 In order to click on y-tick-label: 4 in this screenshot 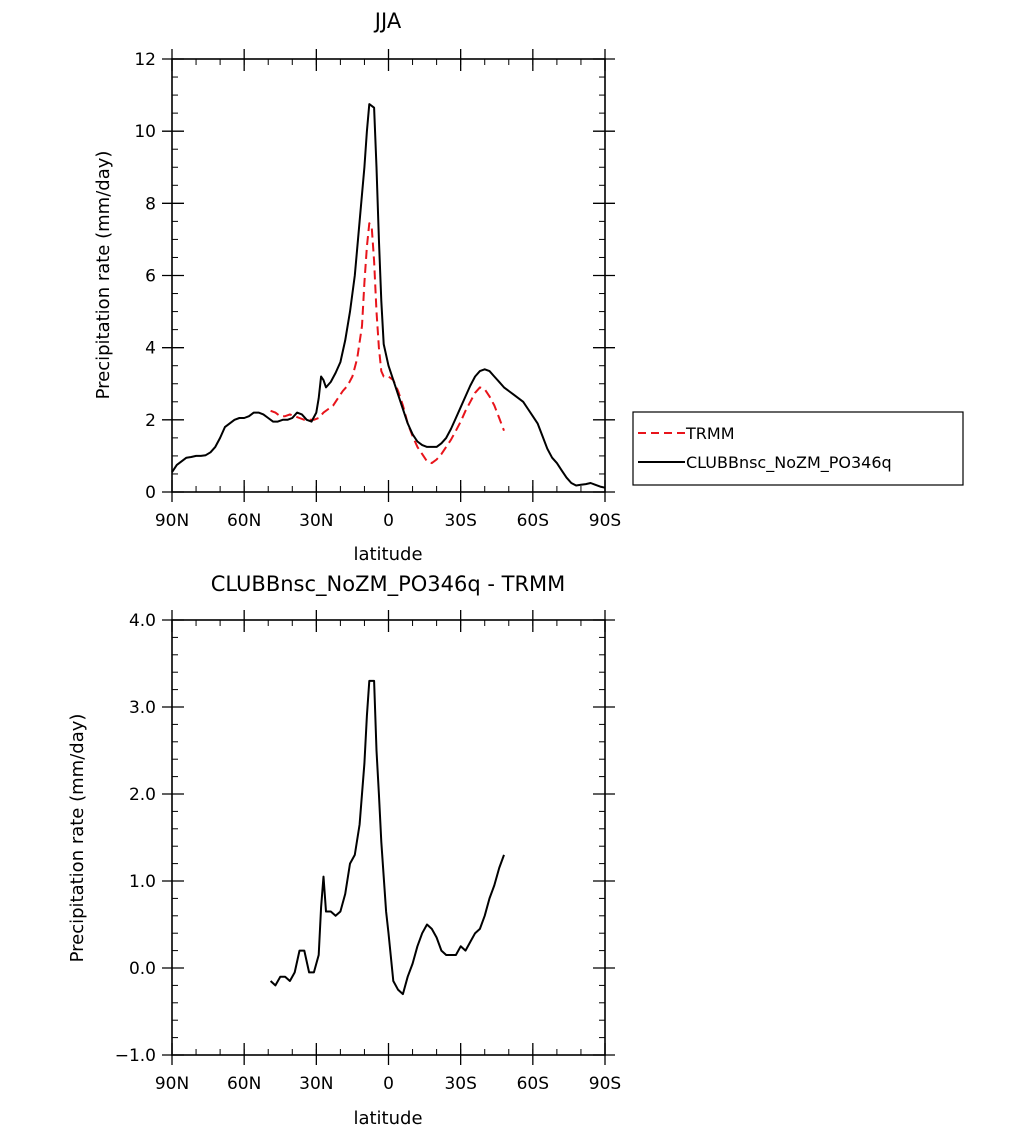, I will do `click(150, 349)`.